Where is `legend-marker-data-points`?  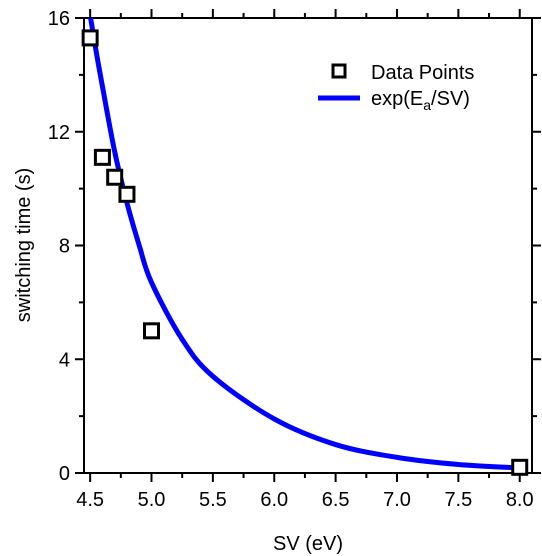
legend-marker-data-points is located at coordinates (339, 71).